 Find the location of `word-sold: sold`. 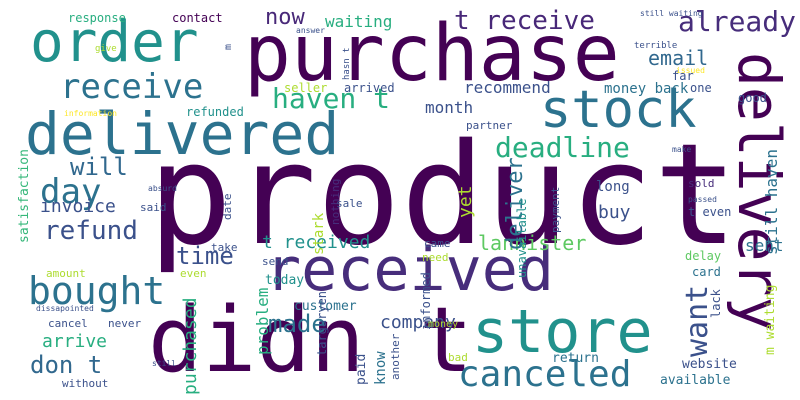

word-sold: sold is located at coordinates (701, 183).